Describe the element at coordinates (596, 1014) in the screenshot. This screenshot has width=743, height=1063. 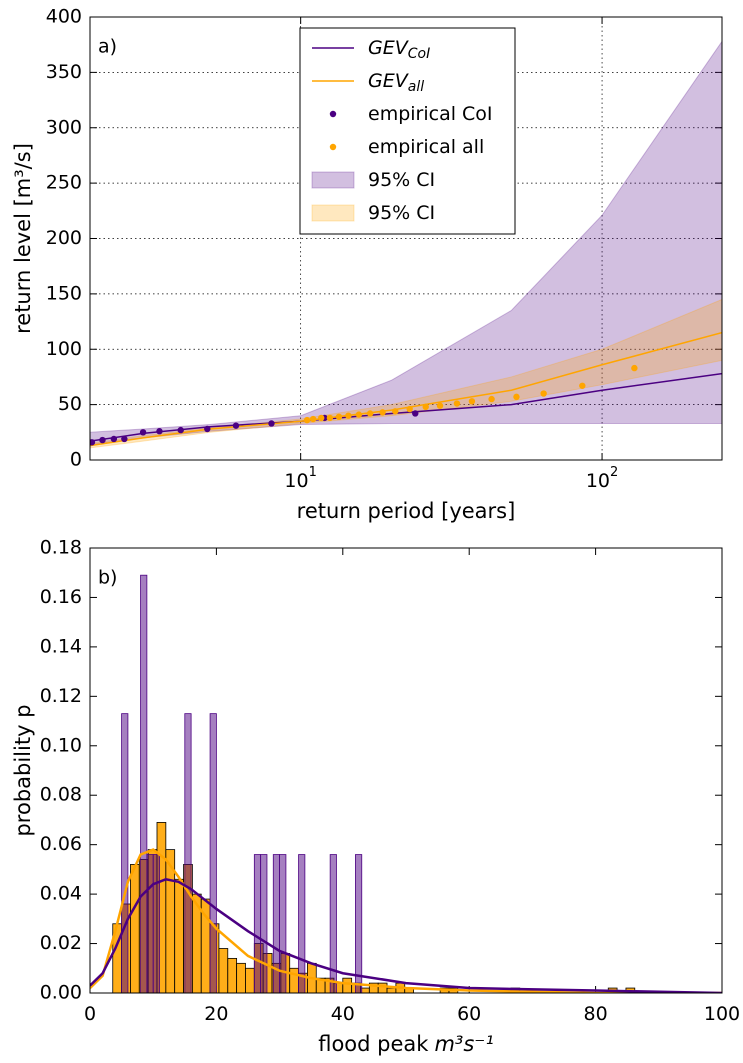
I see `x-tick-text: 80` at that location.